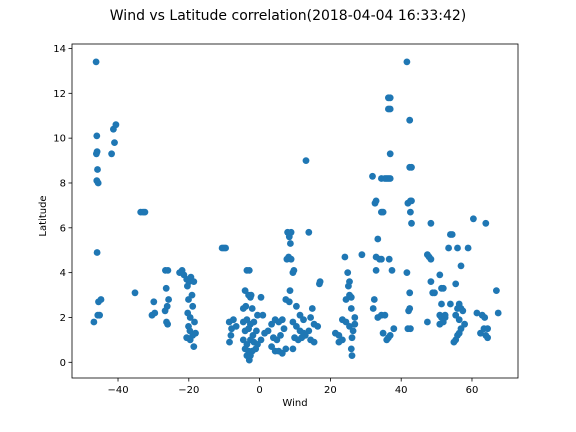 Image resolution: width=576 pixels, height=432 pixels. What do you see at coordinates (59, 139) in the screenshot?
I see `y-tick-label-5: 10` at bounding box center [59, 139].